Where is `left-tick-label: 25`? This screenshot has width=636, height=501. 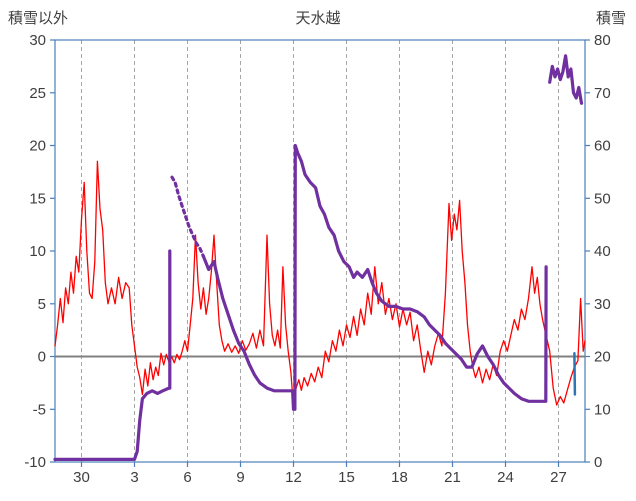
left-tick-label: 25 is located at coordinates (37, 93).